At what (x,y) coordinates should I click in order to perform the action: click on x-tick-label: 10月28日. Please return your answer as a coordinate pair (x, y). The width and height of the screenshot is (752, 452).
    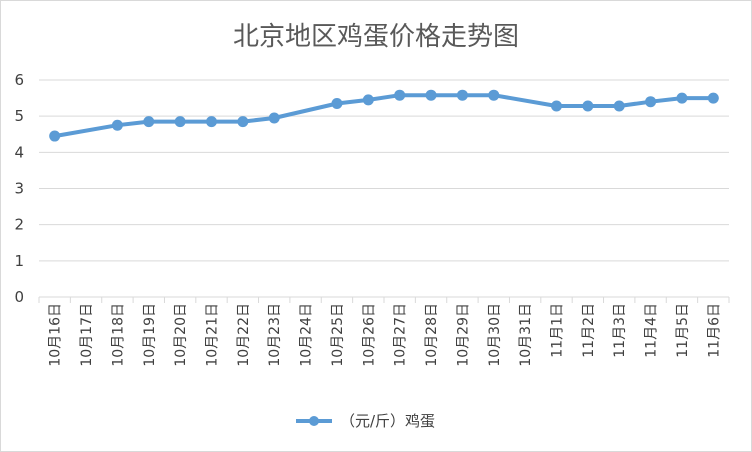
    Looking at the image, I should click on (432, 335).